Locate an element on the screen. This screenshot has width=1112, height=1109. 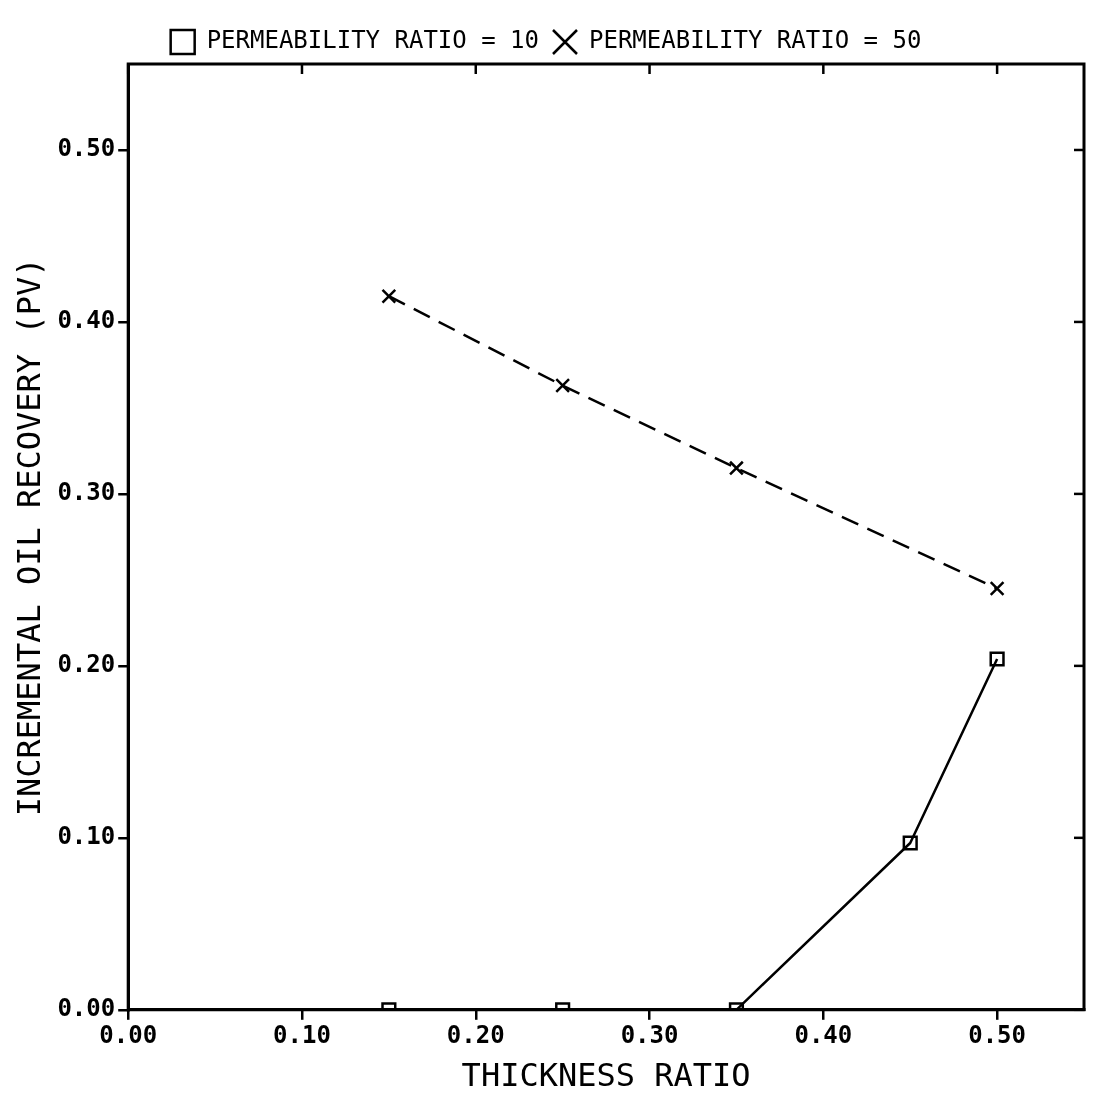
y-axis-title: INCREMENTAL OIL RECOVERY (PV) is located at coordinates (28, 537).